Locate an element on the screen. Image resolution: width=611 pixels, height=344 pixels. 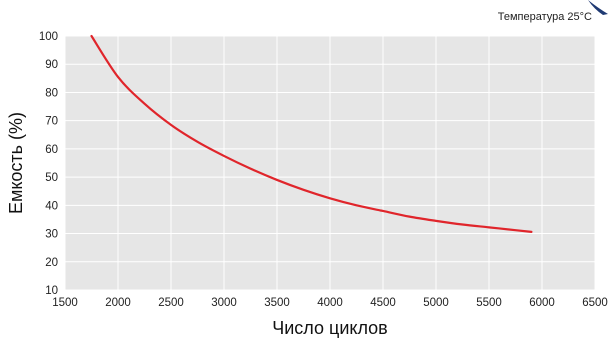
x-tick-label: 2000 is located at coordinates (118, 303).